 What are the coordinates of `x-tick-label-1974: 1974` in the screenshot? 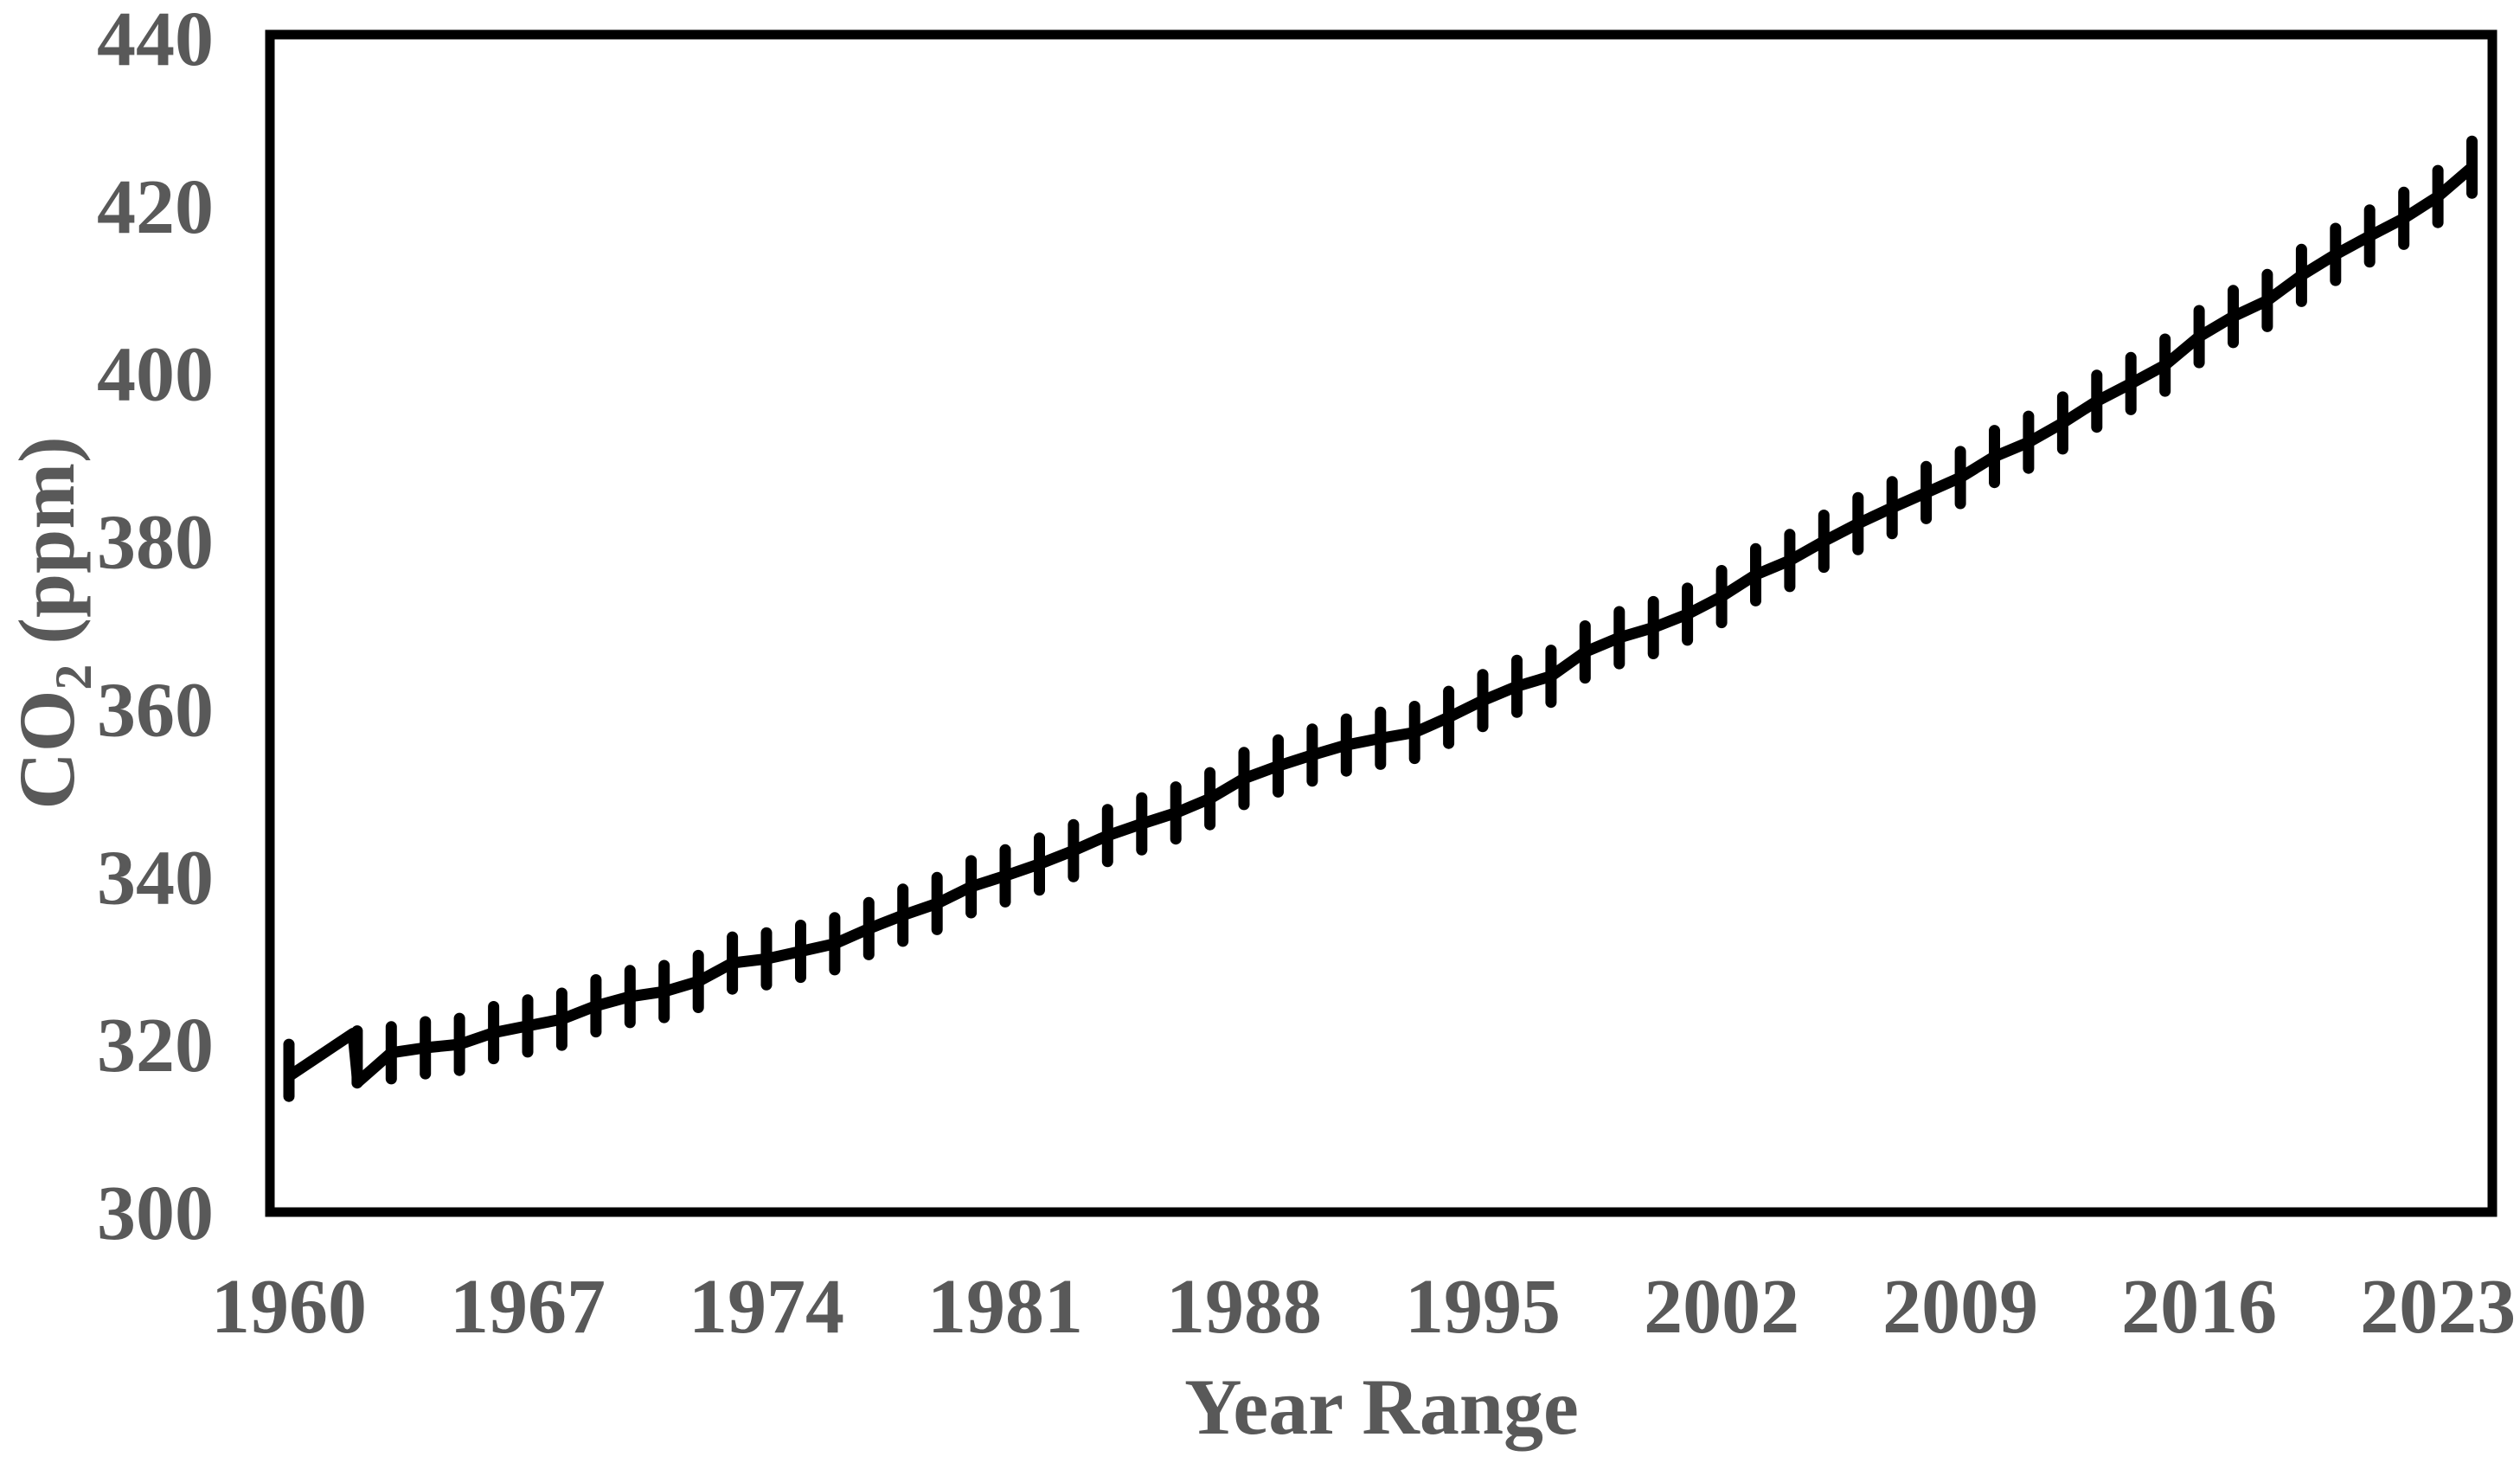 It's located at (766, 1307).